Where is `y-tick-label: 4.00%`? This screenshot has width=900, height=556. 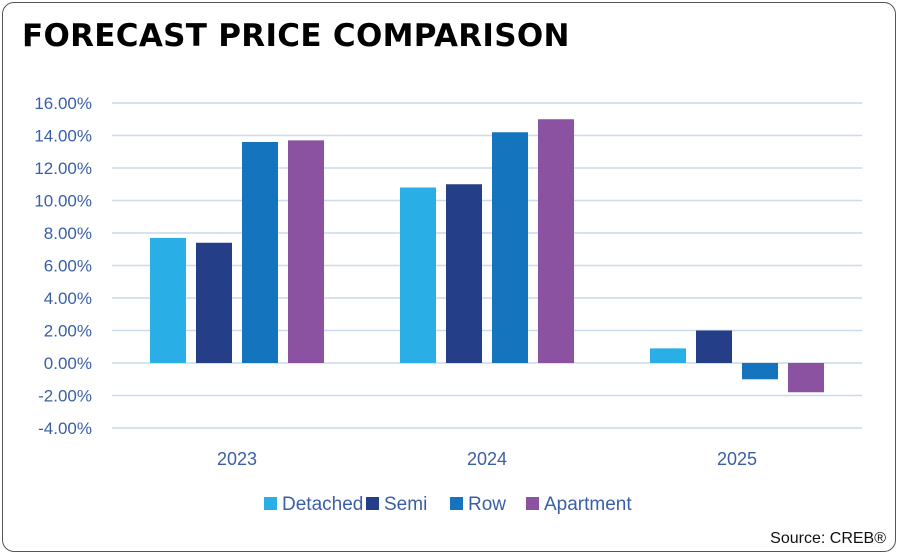
y-tick-label: 4.00% is located at coordinates (68, 298).